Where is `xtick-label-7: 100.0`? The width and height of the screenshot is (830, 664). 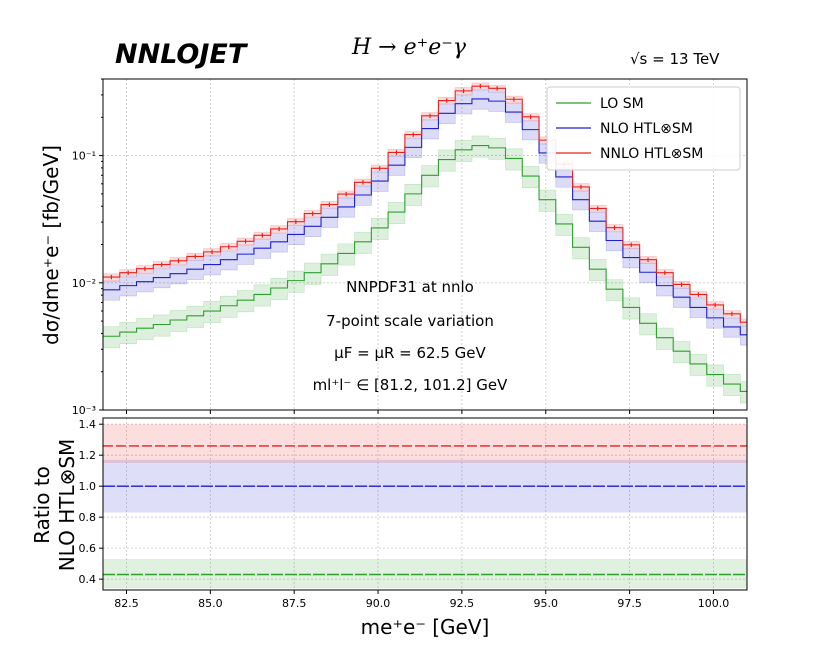
xtick-label-7: 100.0 is located at coordinates (714, 603).